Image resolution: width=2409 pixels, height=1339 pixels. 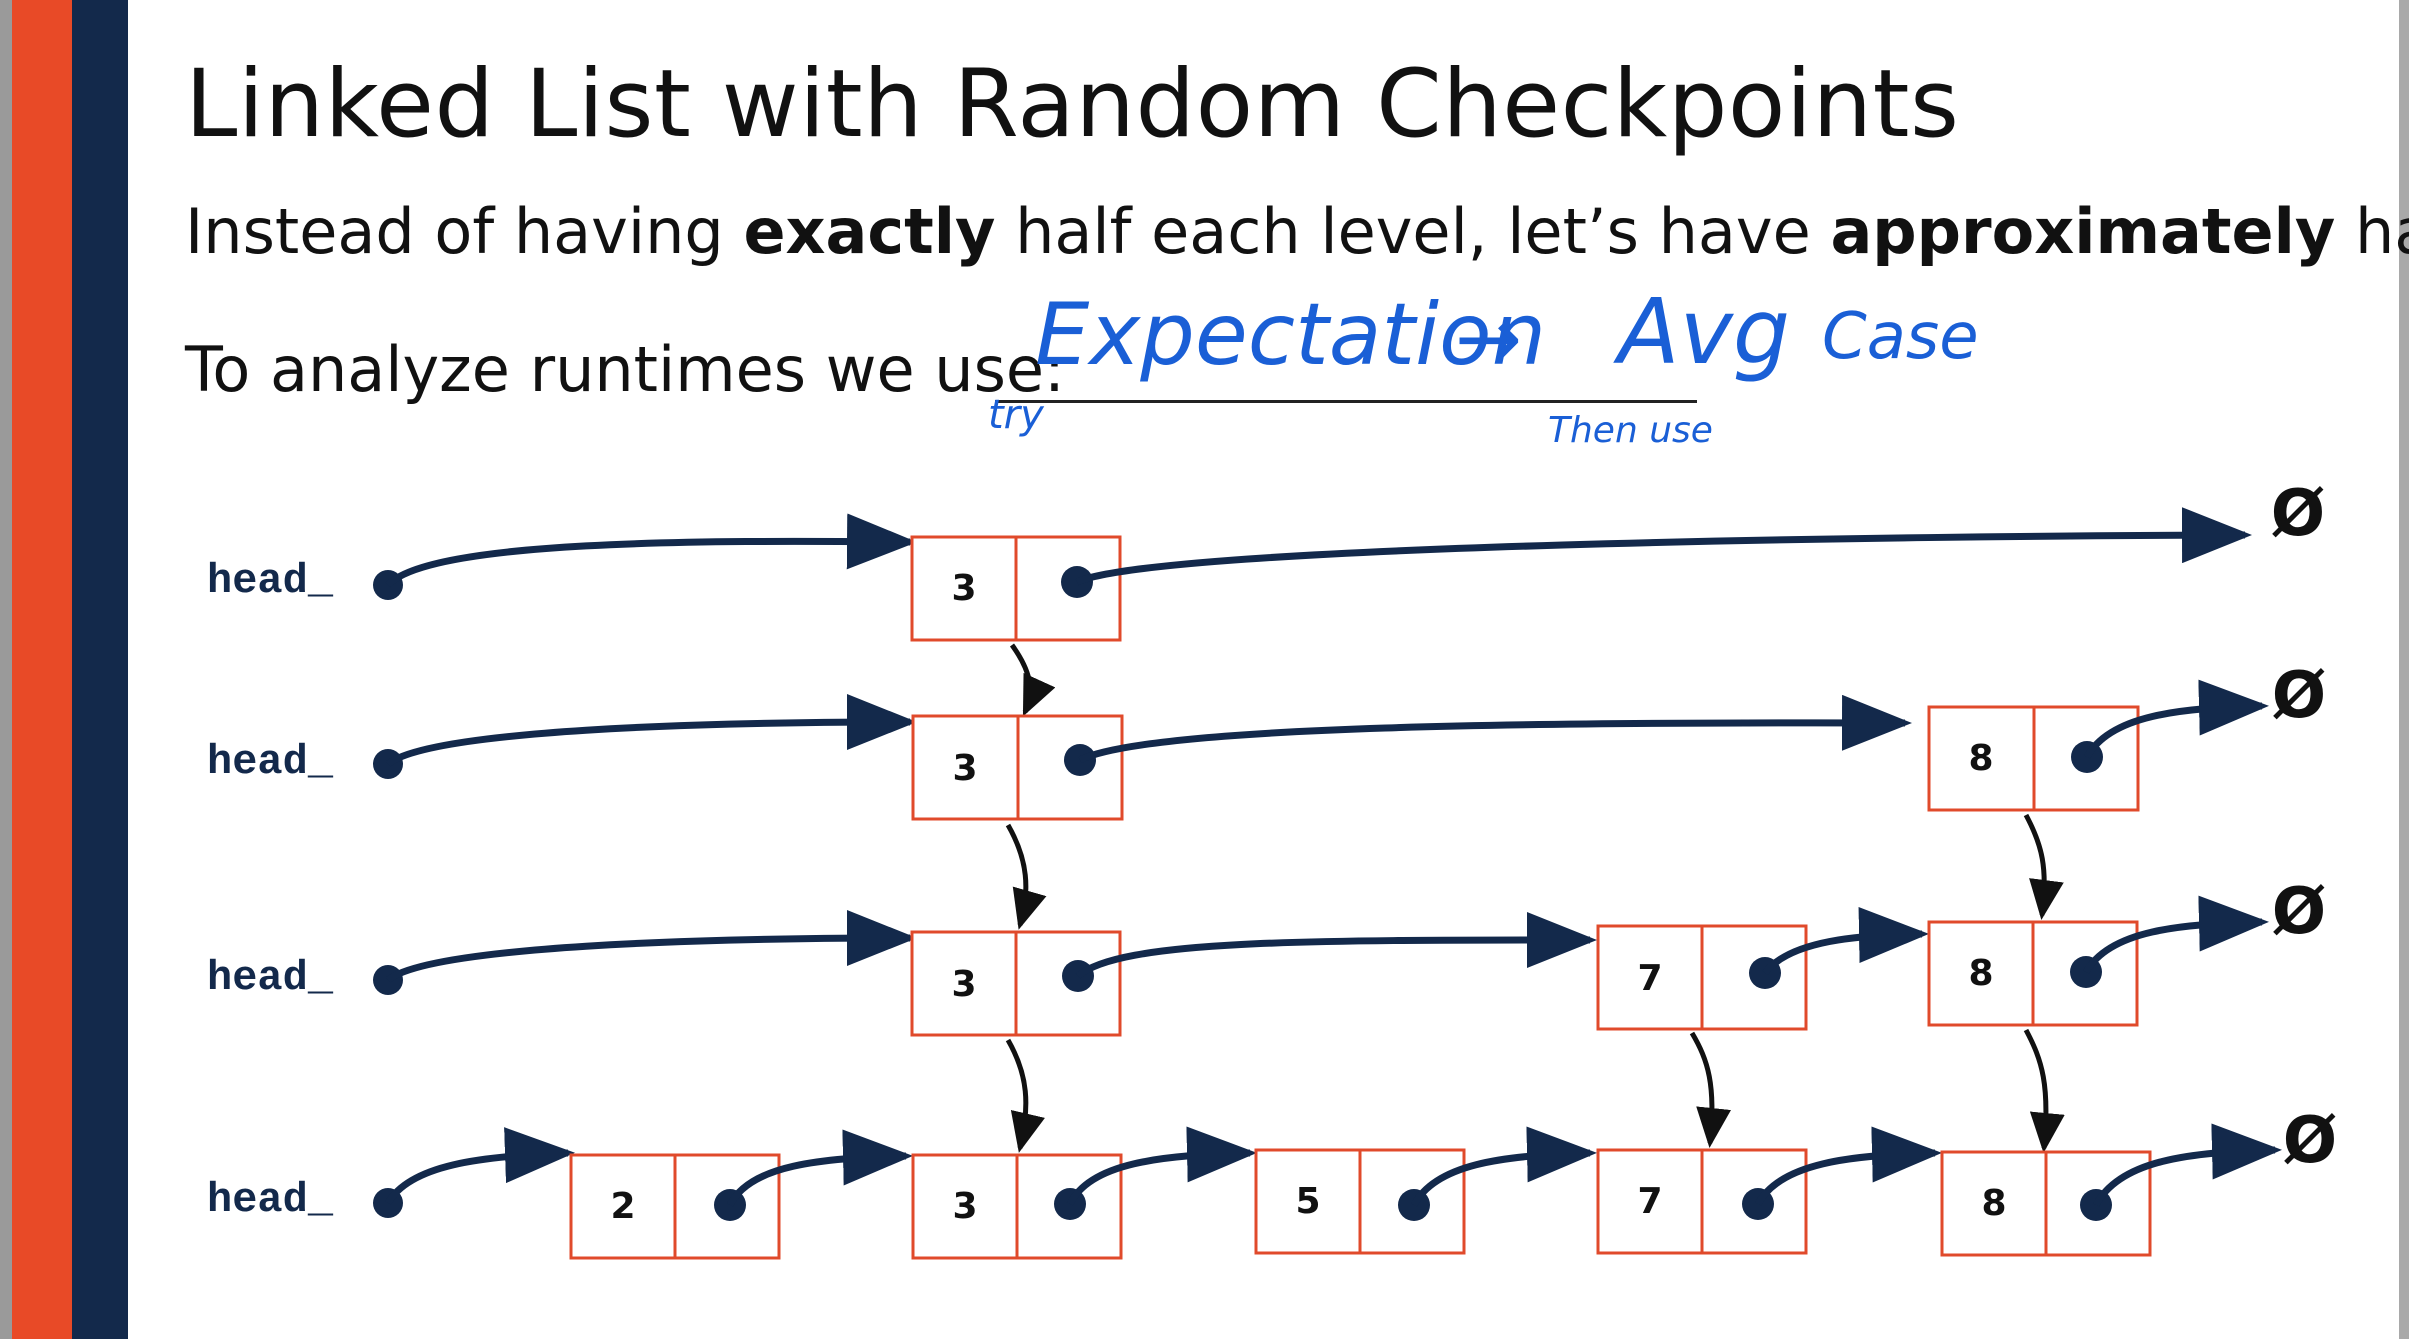 What do you see at coordinates (1307, 1201) in the screenshot?
I see `node-value: 5` at bounding box center [1307, 1201].